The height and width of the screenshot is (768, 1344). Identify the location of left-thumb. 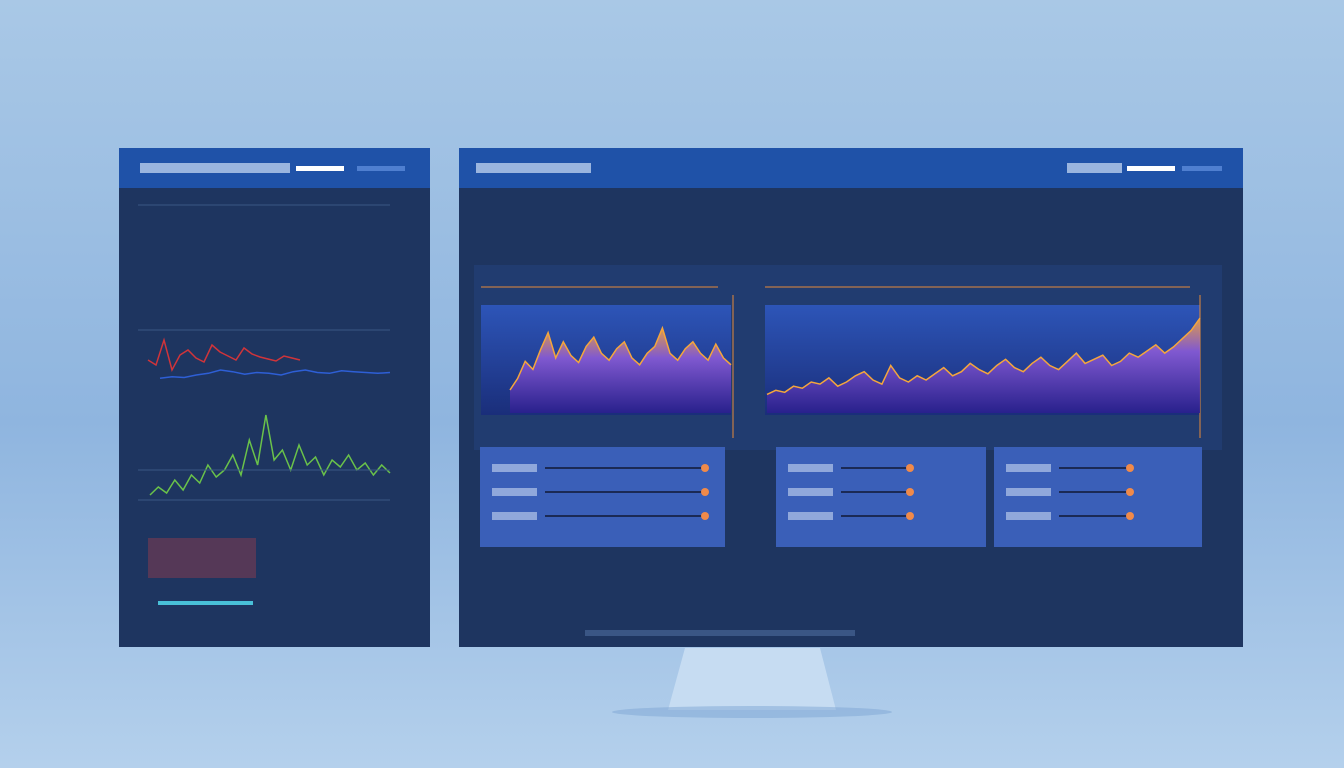
(202, 558).